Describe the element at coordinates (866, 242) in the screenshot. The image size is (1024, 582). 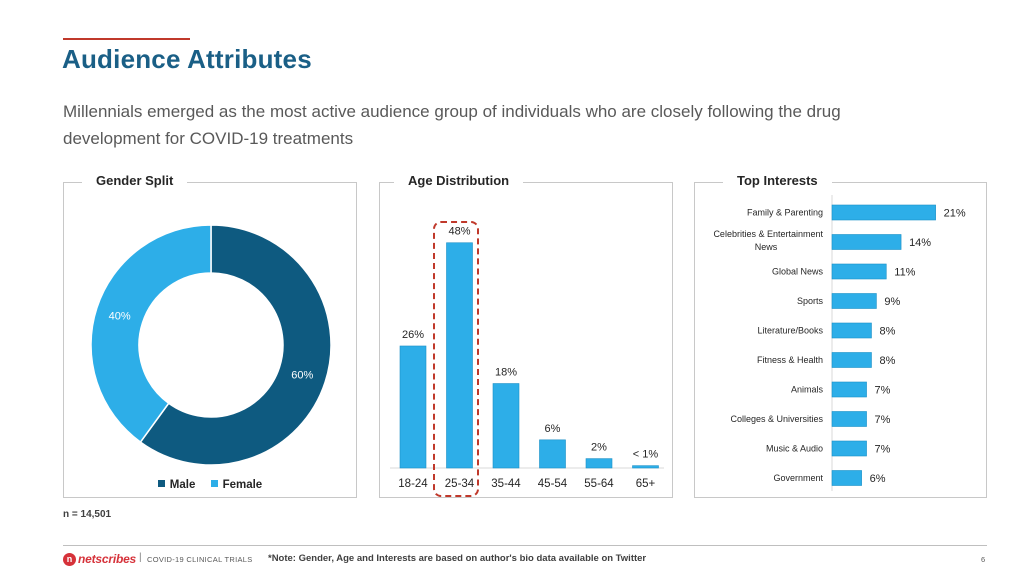
I see `interest-bar-celebrities-entertainment-news` at that location.